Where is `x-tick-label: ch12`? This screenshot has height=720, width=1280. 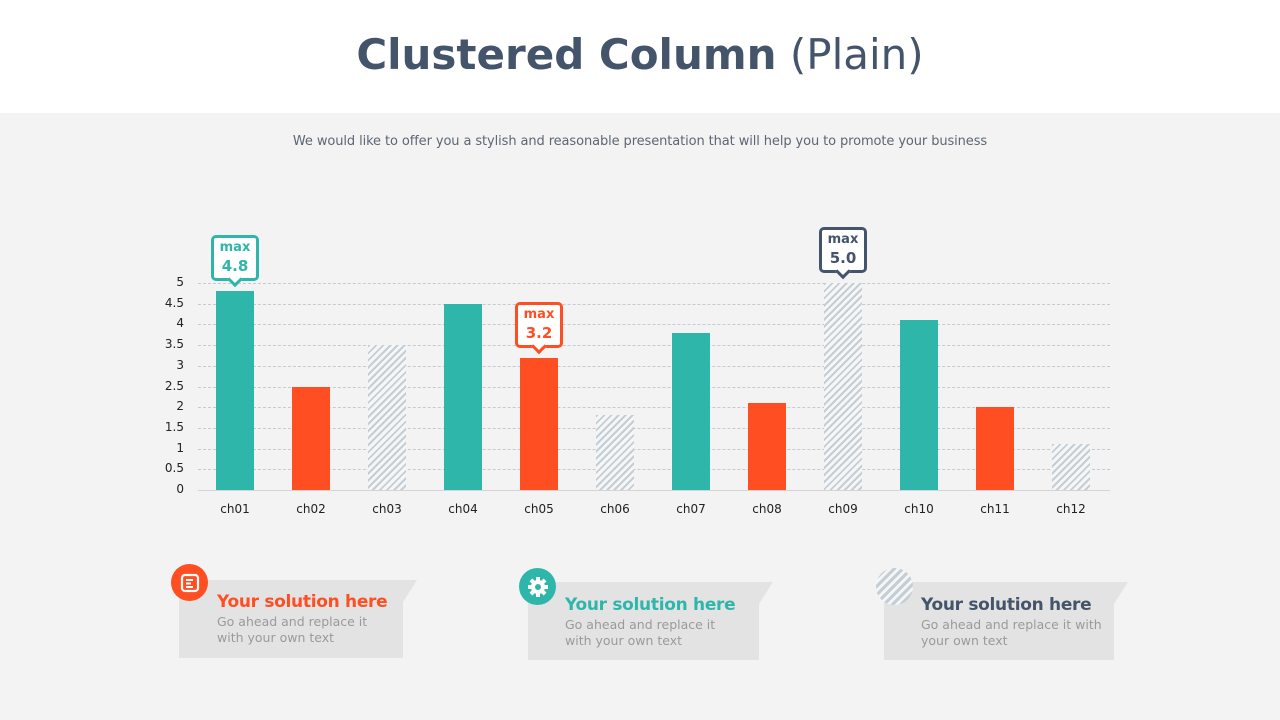
x-tick-label: ch12 is located at coordinates (1071, 509).